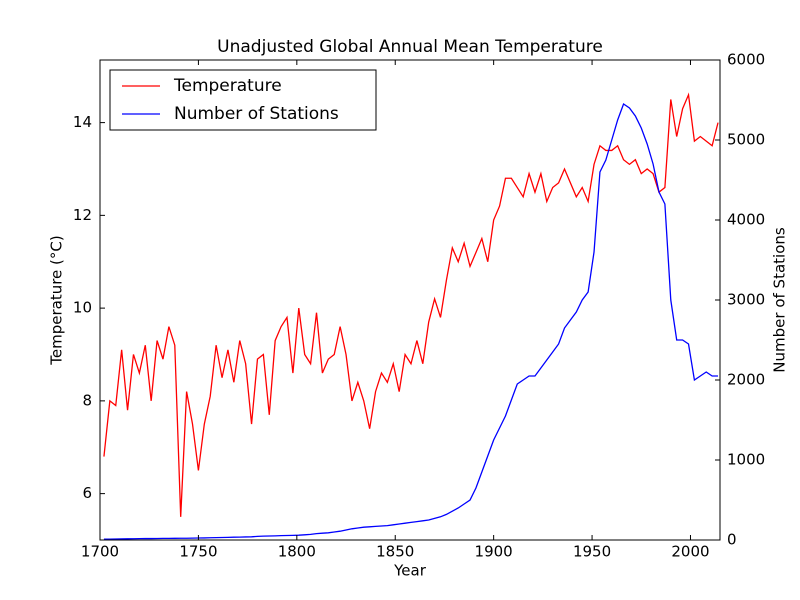 This screenshot has width=800, height=600. I want to click on x-tick-label: 1750, so click(198, 552).